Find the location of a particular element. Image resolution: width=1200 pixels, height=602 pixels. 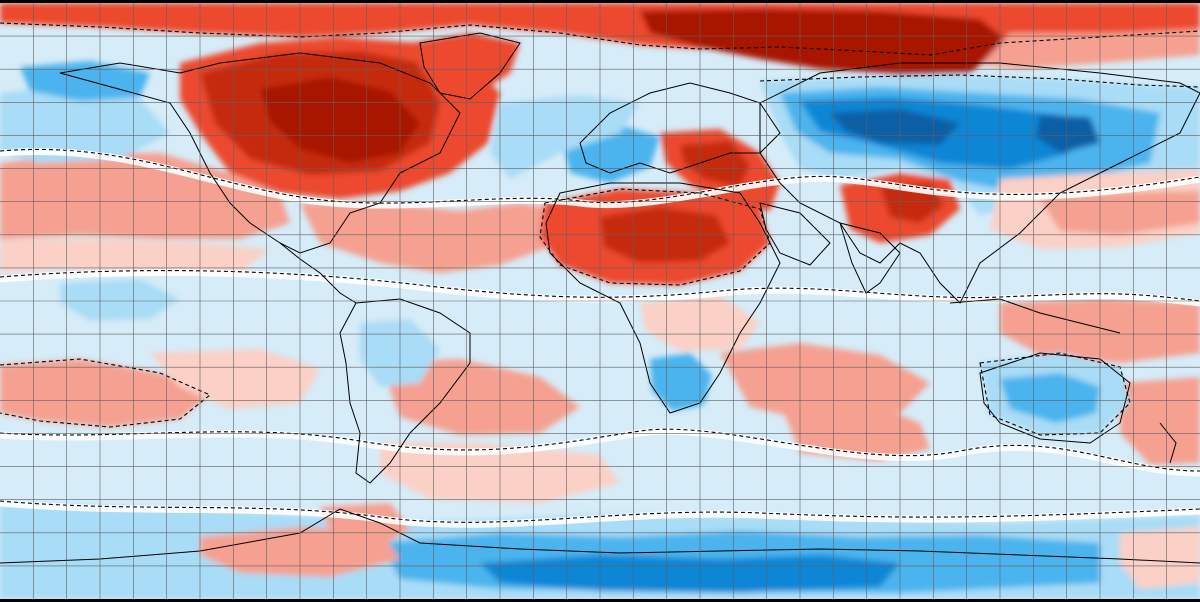

australia-mid-cool is located at coordinates (1050, 398).